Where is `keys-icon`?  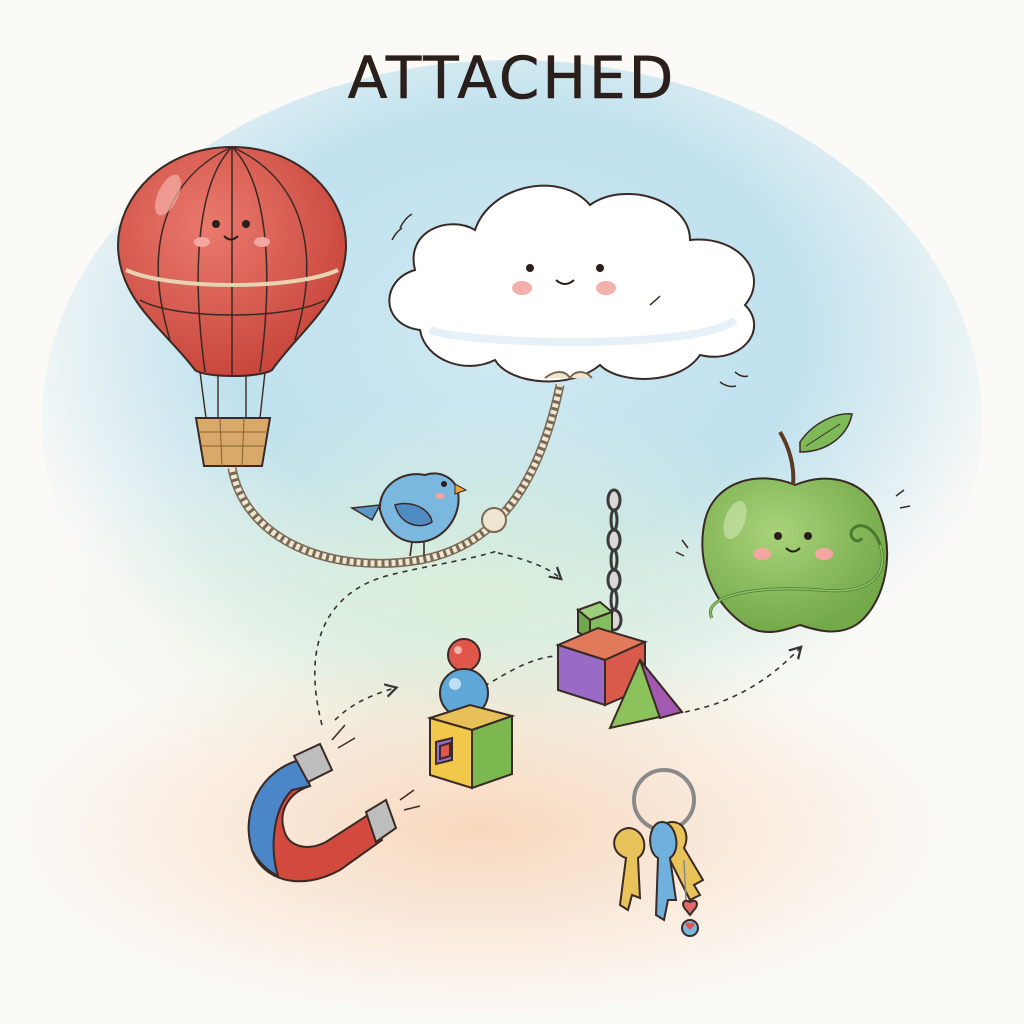
keys-icon is located at coordinates (659, 852).